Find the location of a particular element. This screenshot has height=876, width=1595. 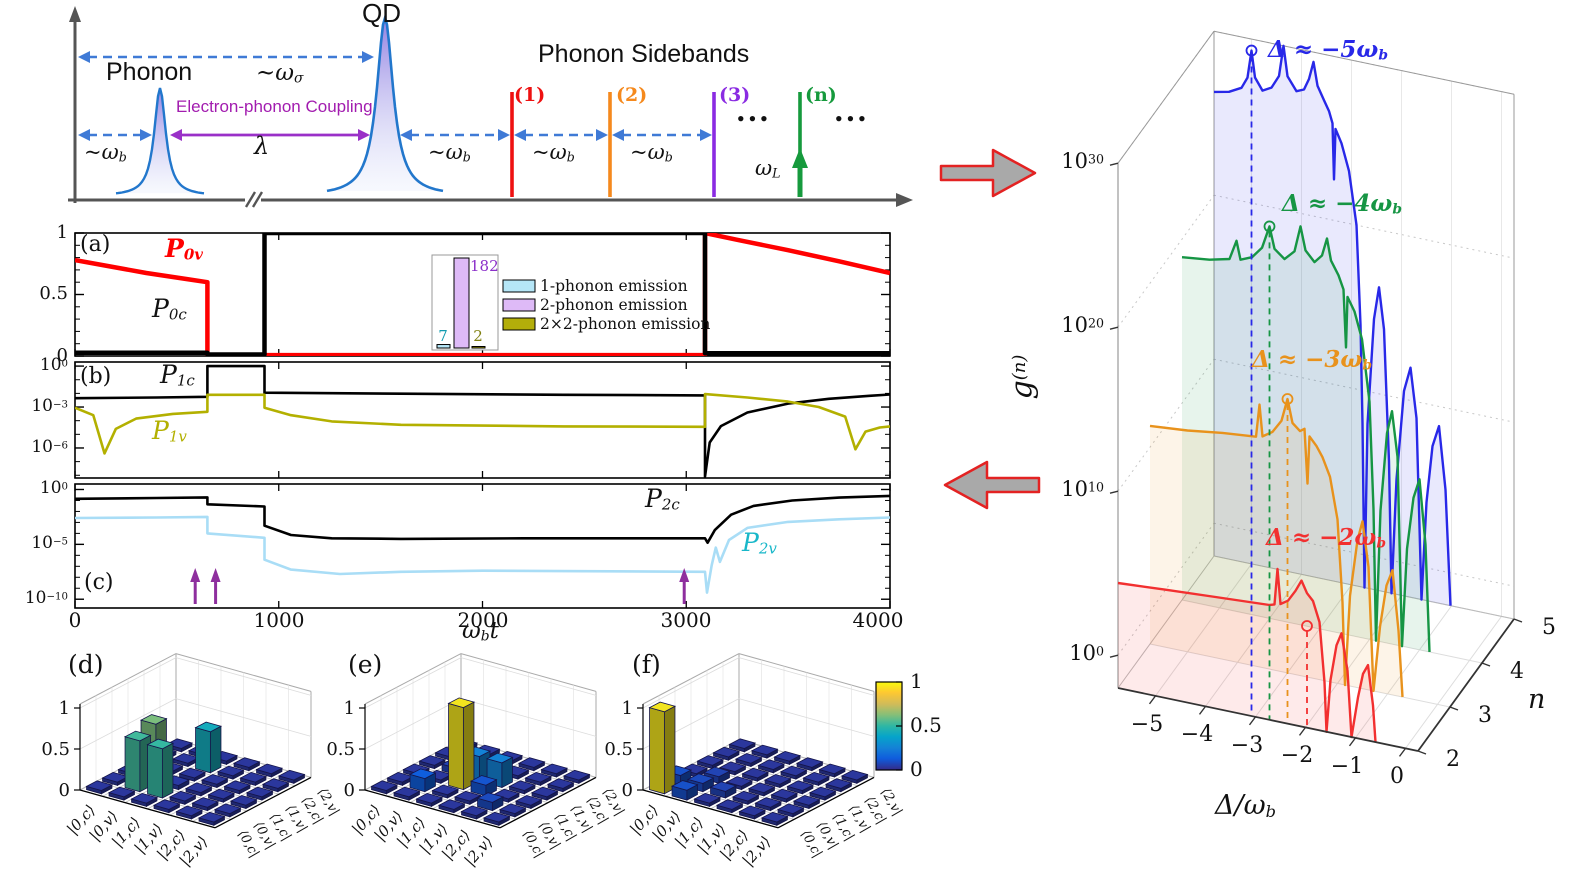

g-ytick-0: 100 is located at coordinates (1073, 653).